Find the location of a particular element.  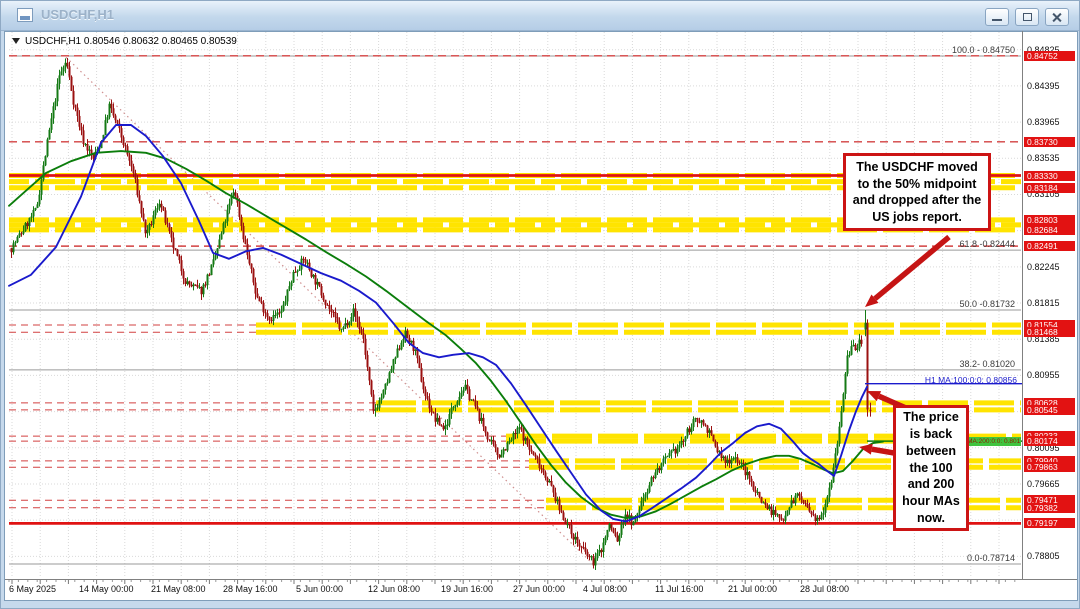

price-axis-label: 0.84825 is located at coordinates (1043, 49).